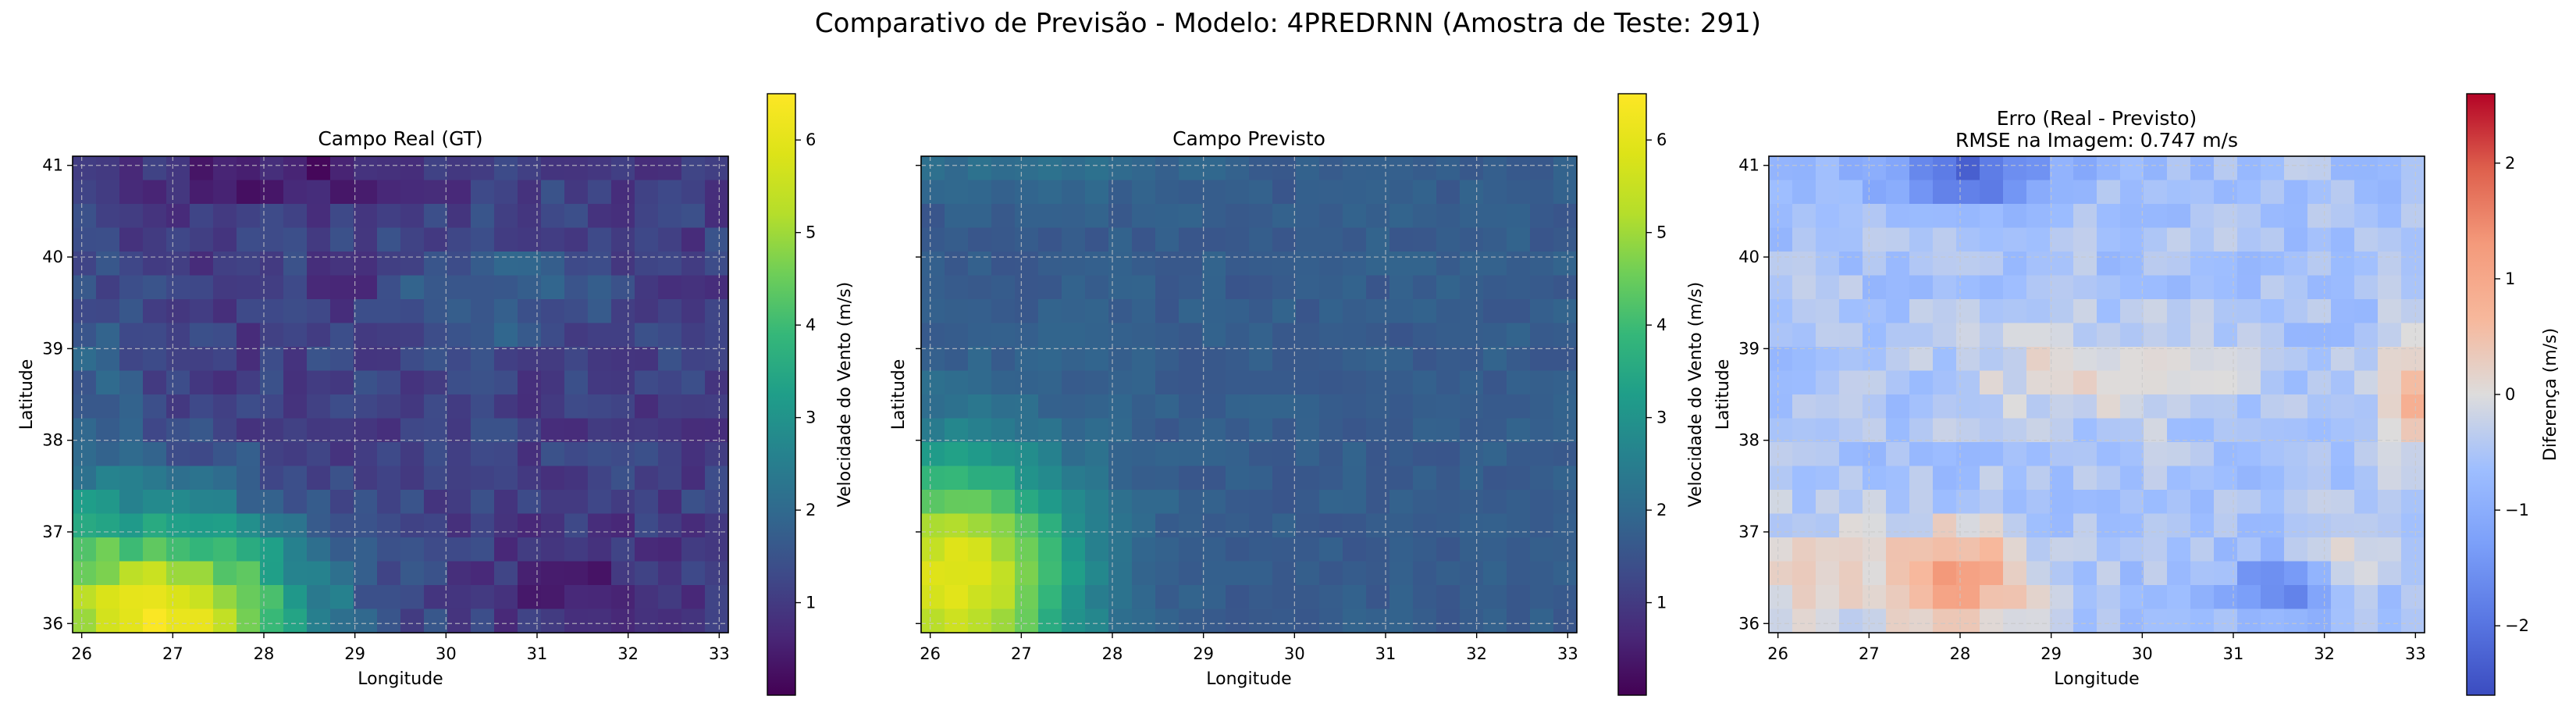  What do you see at coordinates (1696, 394) in the screenshot?
I see `colorbar-label: Velocidade do Vento (m/s)` at bounding box center [1696, 394].